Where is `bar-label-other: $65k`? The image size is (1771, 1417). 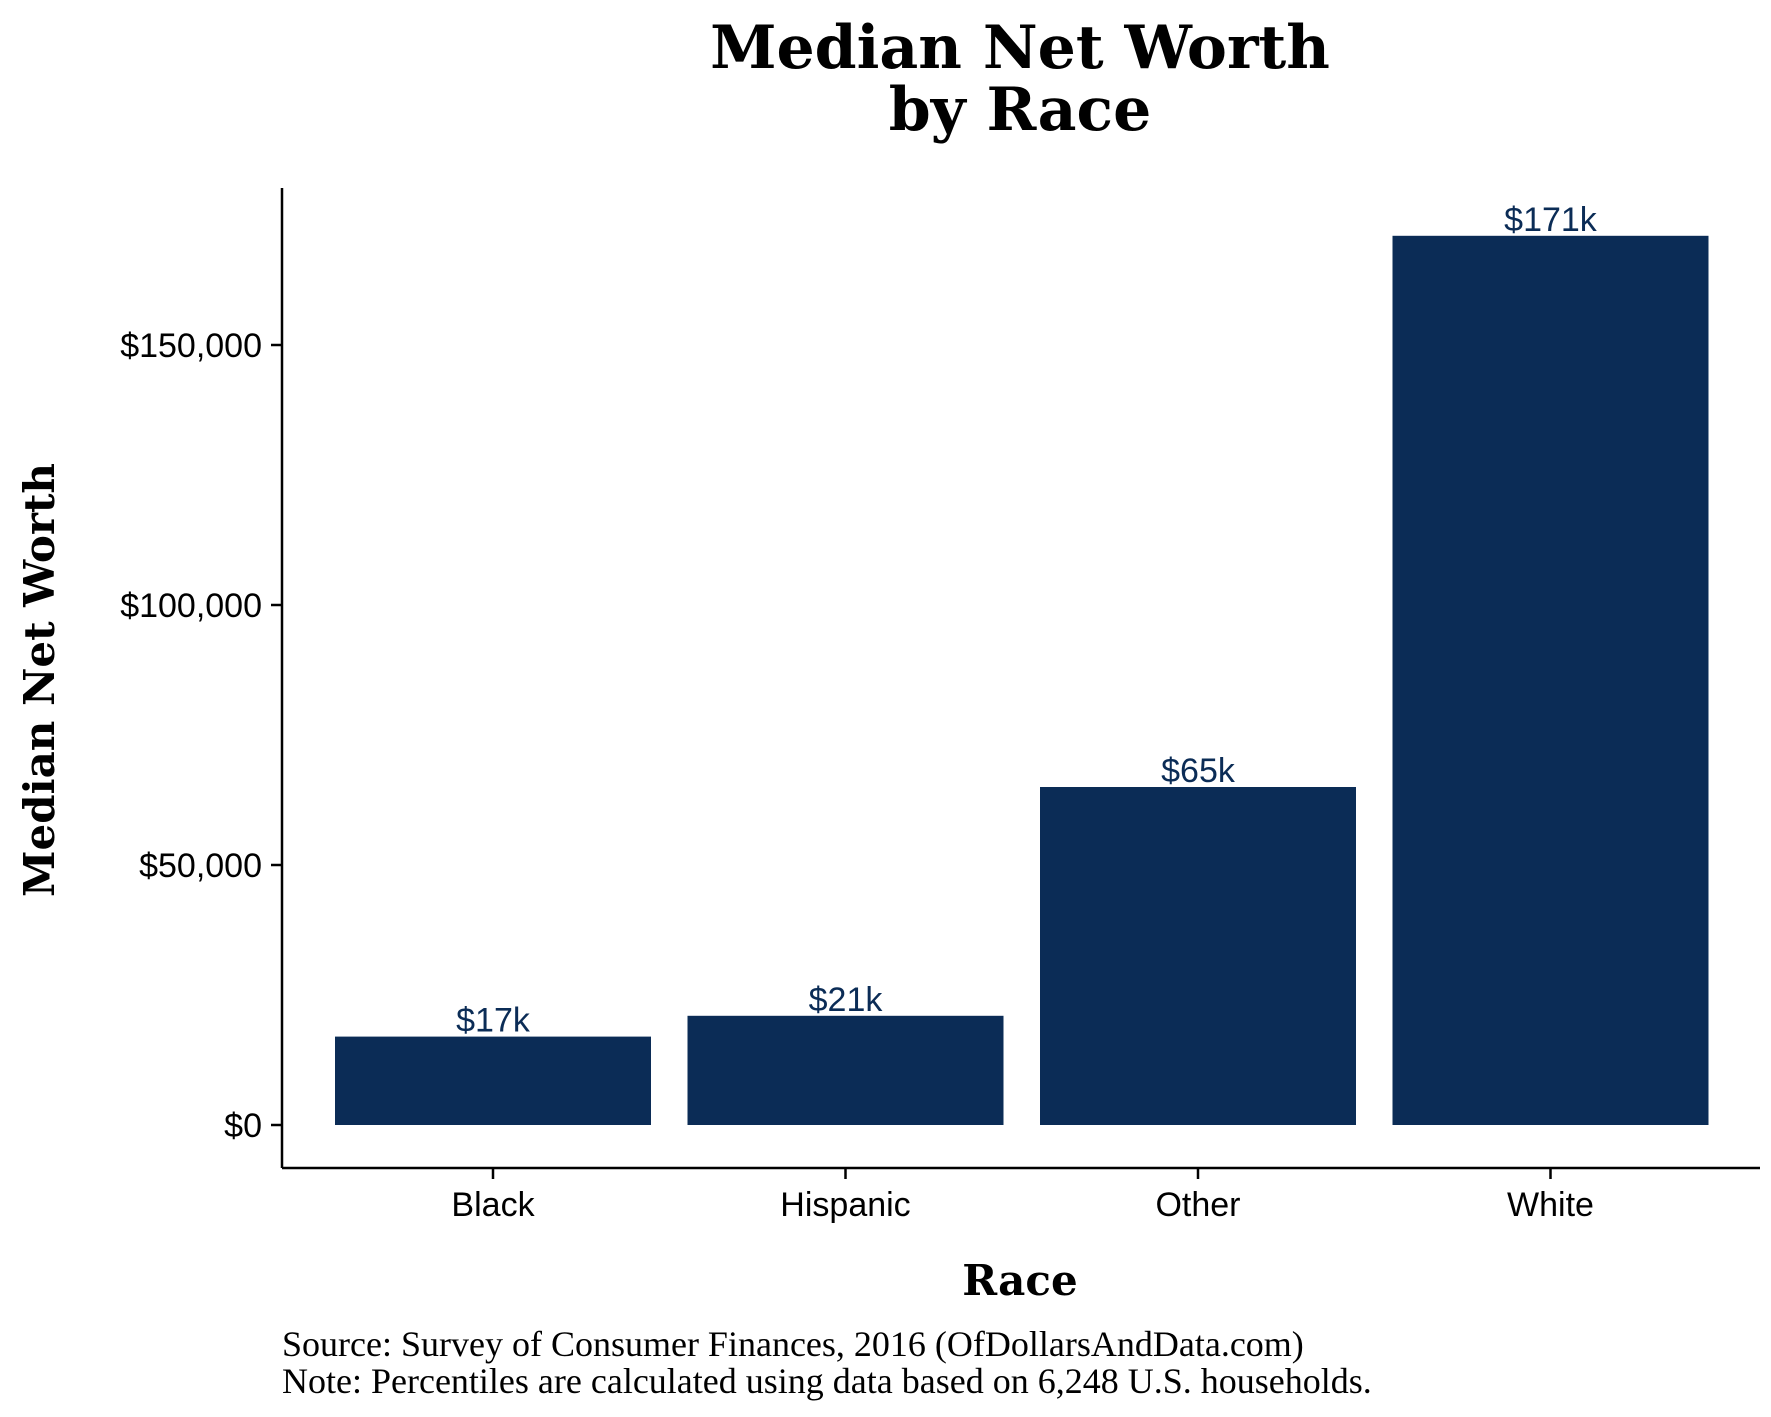
bar-label-other: $65k is located at coordinates (1198, 771).